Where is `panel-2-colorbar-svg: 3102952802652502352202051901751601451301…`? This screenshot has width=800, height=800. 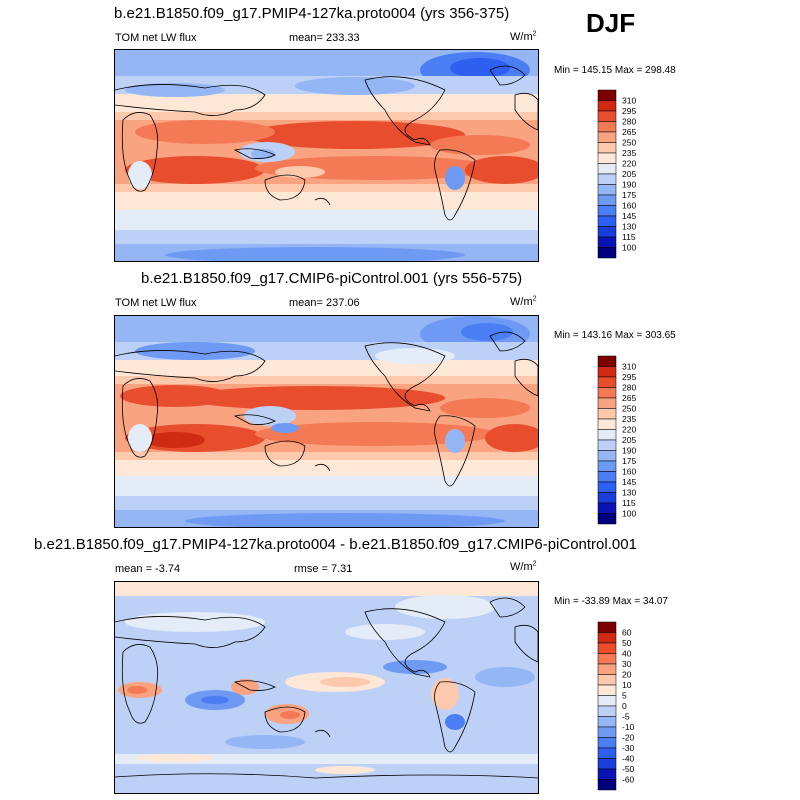
panel-2-colorbar-svg: 3102952802652502352202051901751601451301… is located at coordinates (616, 440).